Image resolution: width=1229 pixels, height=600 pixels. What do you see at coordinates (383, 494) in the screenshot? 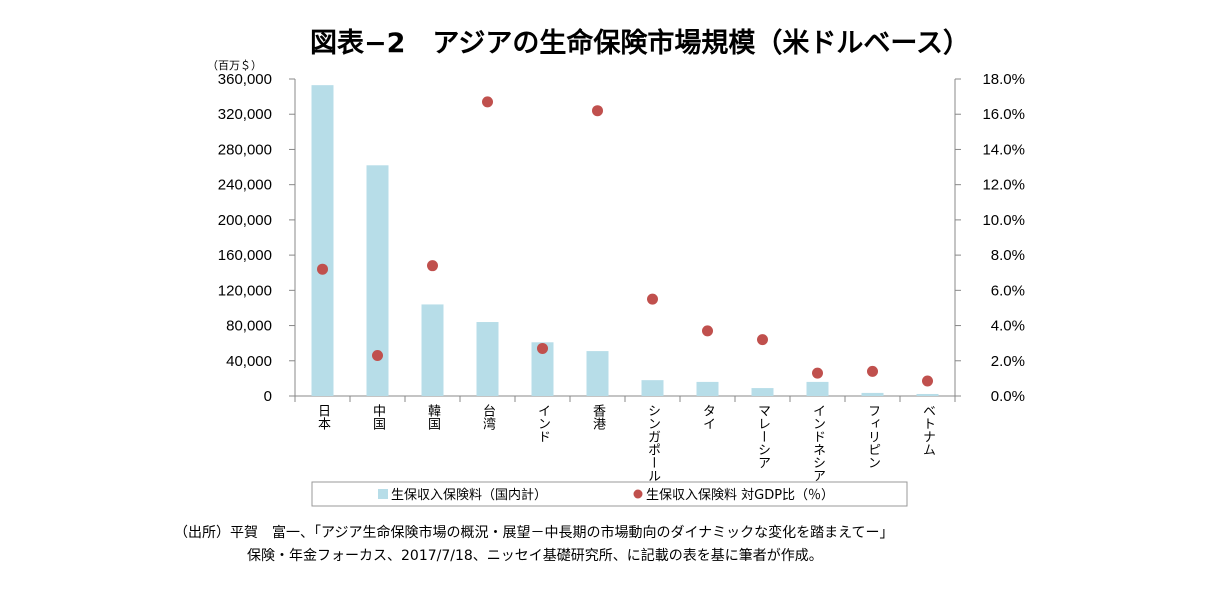
I see `legend-bar-swatch` at bounding box center [383, 494].